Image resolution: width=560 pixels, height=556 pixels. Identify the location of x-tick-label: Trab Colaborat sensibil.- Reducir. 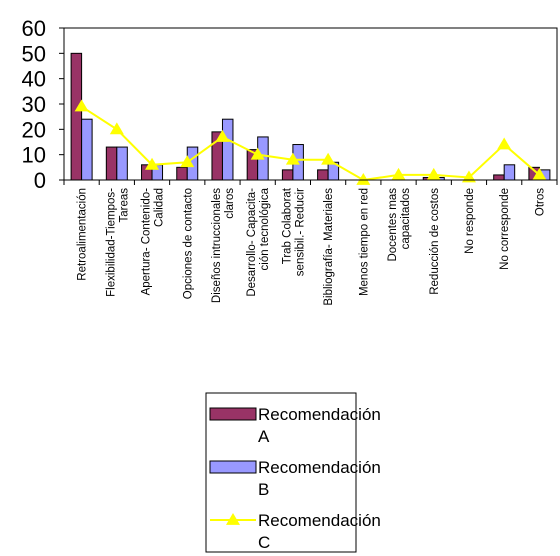
(293, 231).